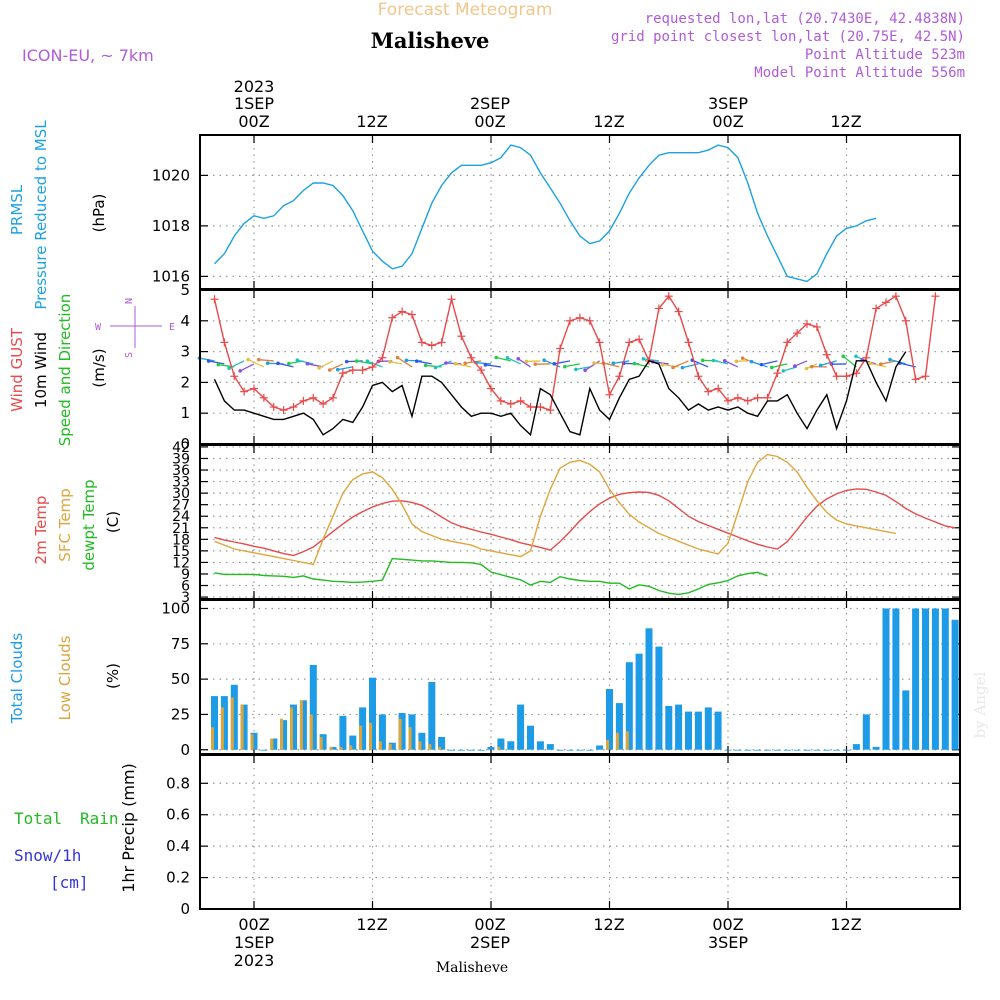 The image size is (1000, 1000). I want to click on precip-unit: 1hr Precip (mm), so click(128, 828).